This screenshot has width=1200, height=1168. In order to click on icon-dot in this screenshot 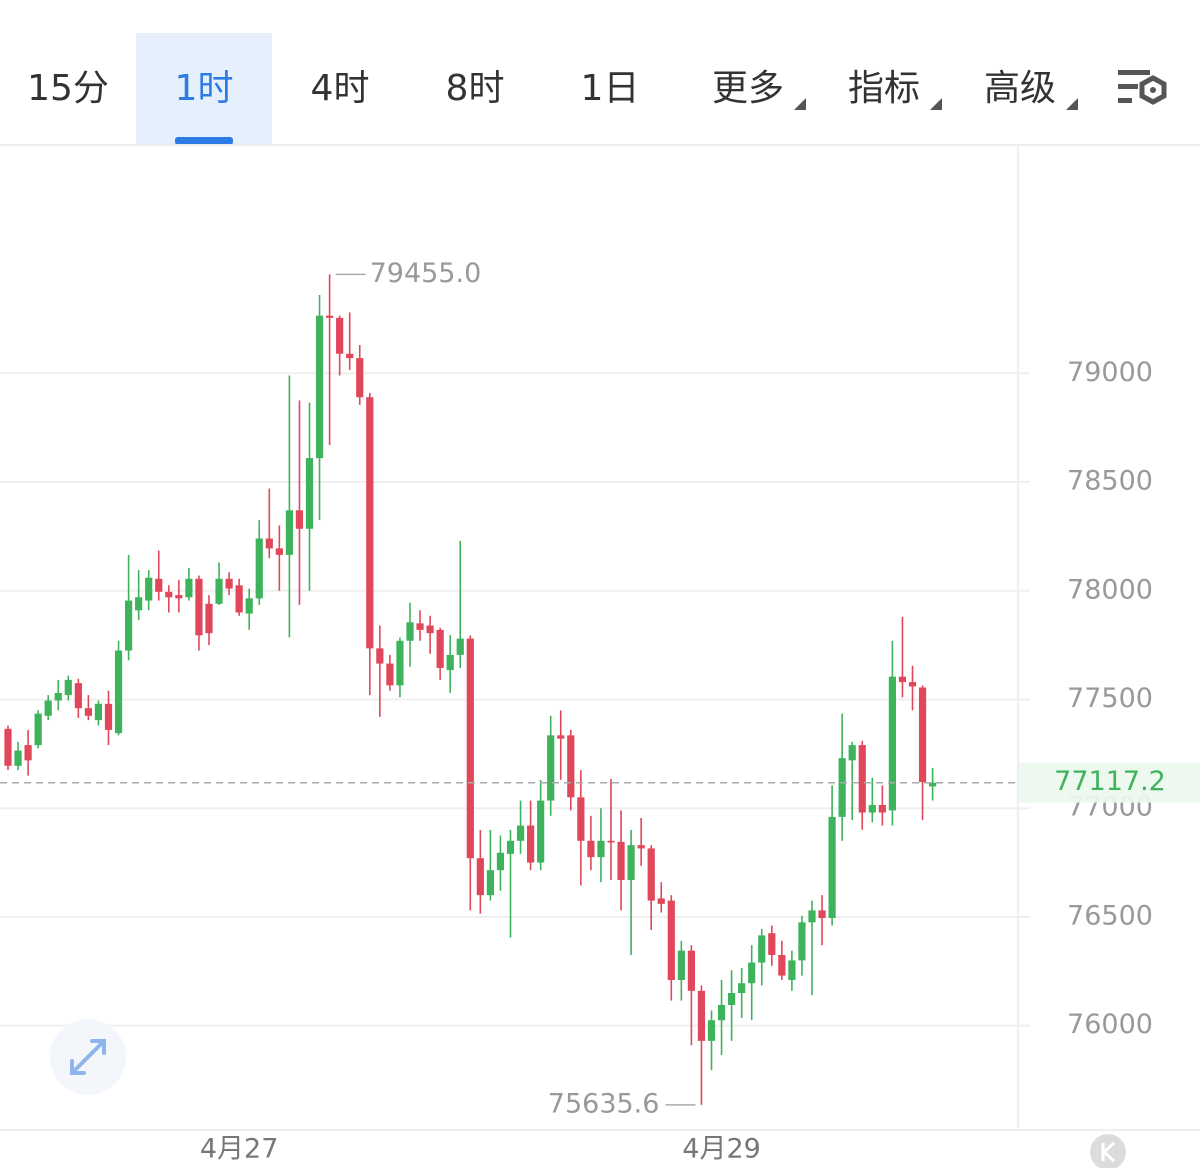, I will do `click(1153, 90)`.